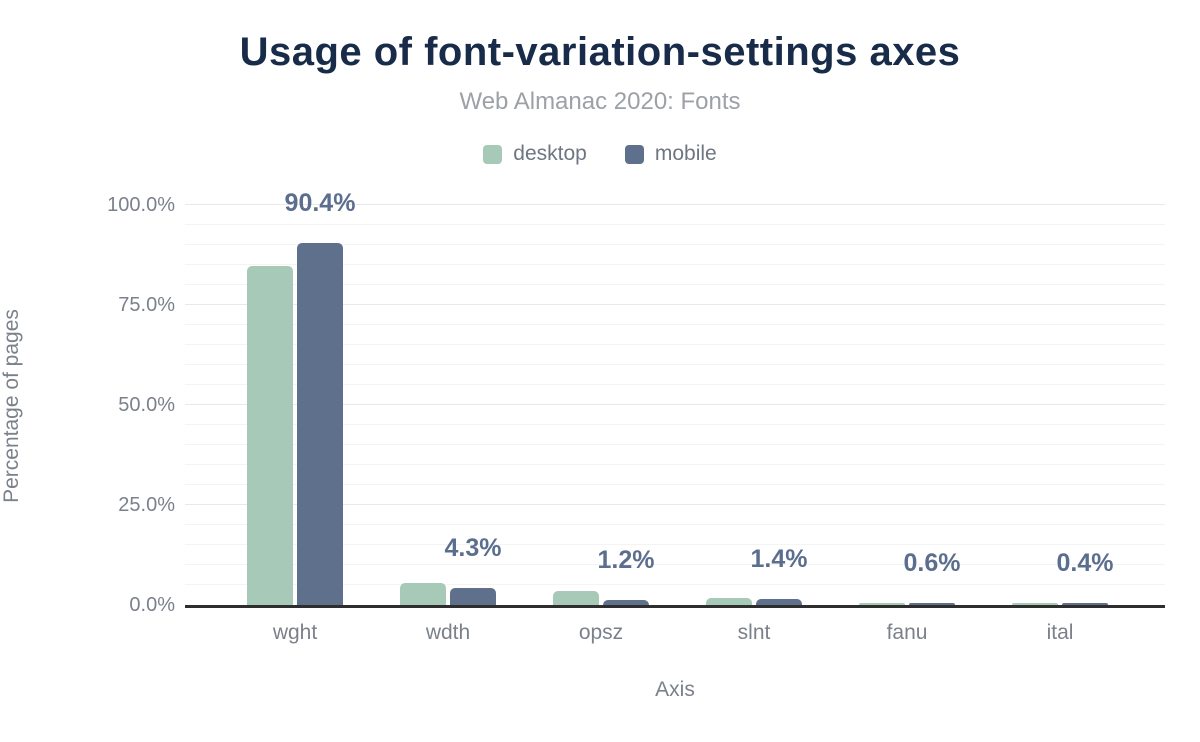 The height and width of the screenshot is (742, 1200). What do you see at coordinates (473, 596) in the screenshot?
I see `bar-mobile-wdth` at bounding box center [473, 596].